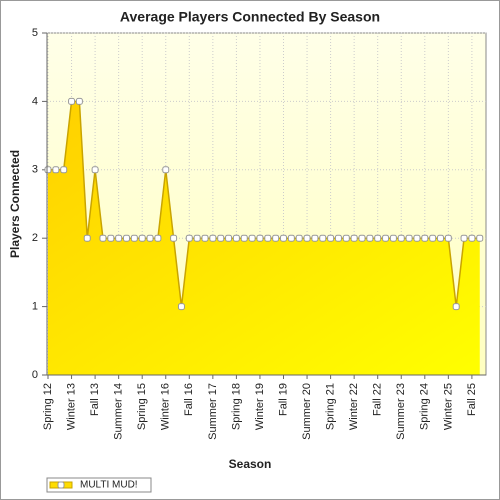  What do you see at coordinates (71, 406) in the screenshot?
I see `x-tick-label: Winter 13` at bounding box center [71, 406].